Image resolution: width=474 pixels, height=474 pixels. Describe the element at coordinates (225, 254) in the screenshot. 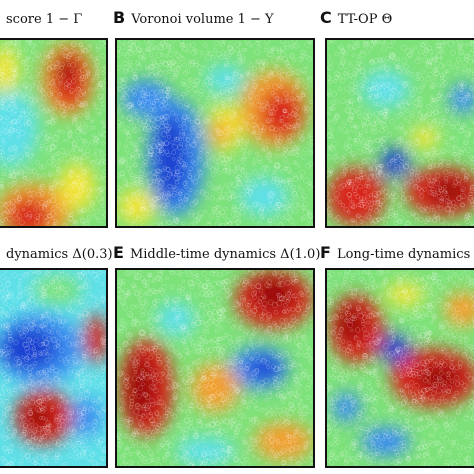

I see `panel-e-title-text: Middle-time dynamics Δ(1.0)` at that location.